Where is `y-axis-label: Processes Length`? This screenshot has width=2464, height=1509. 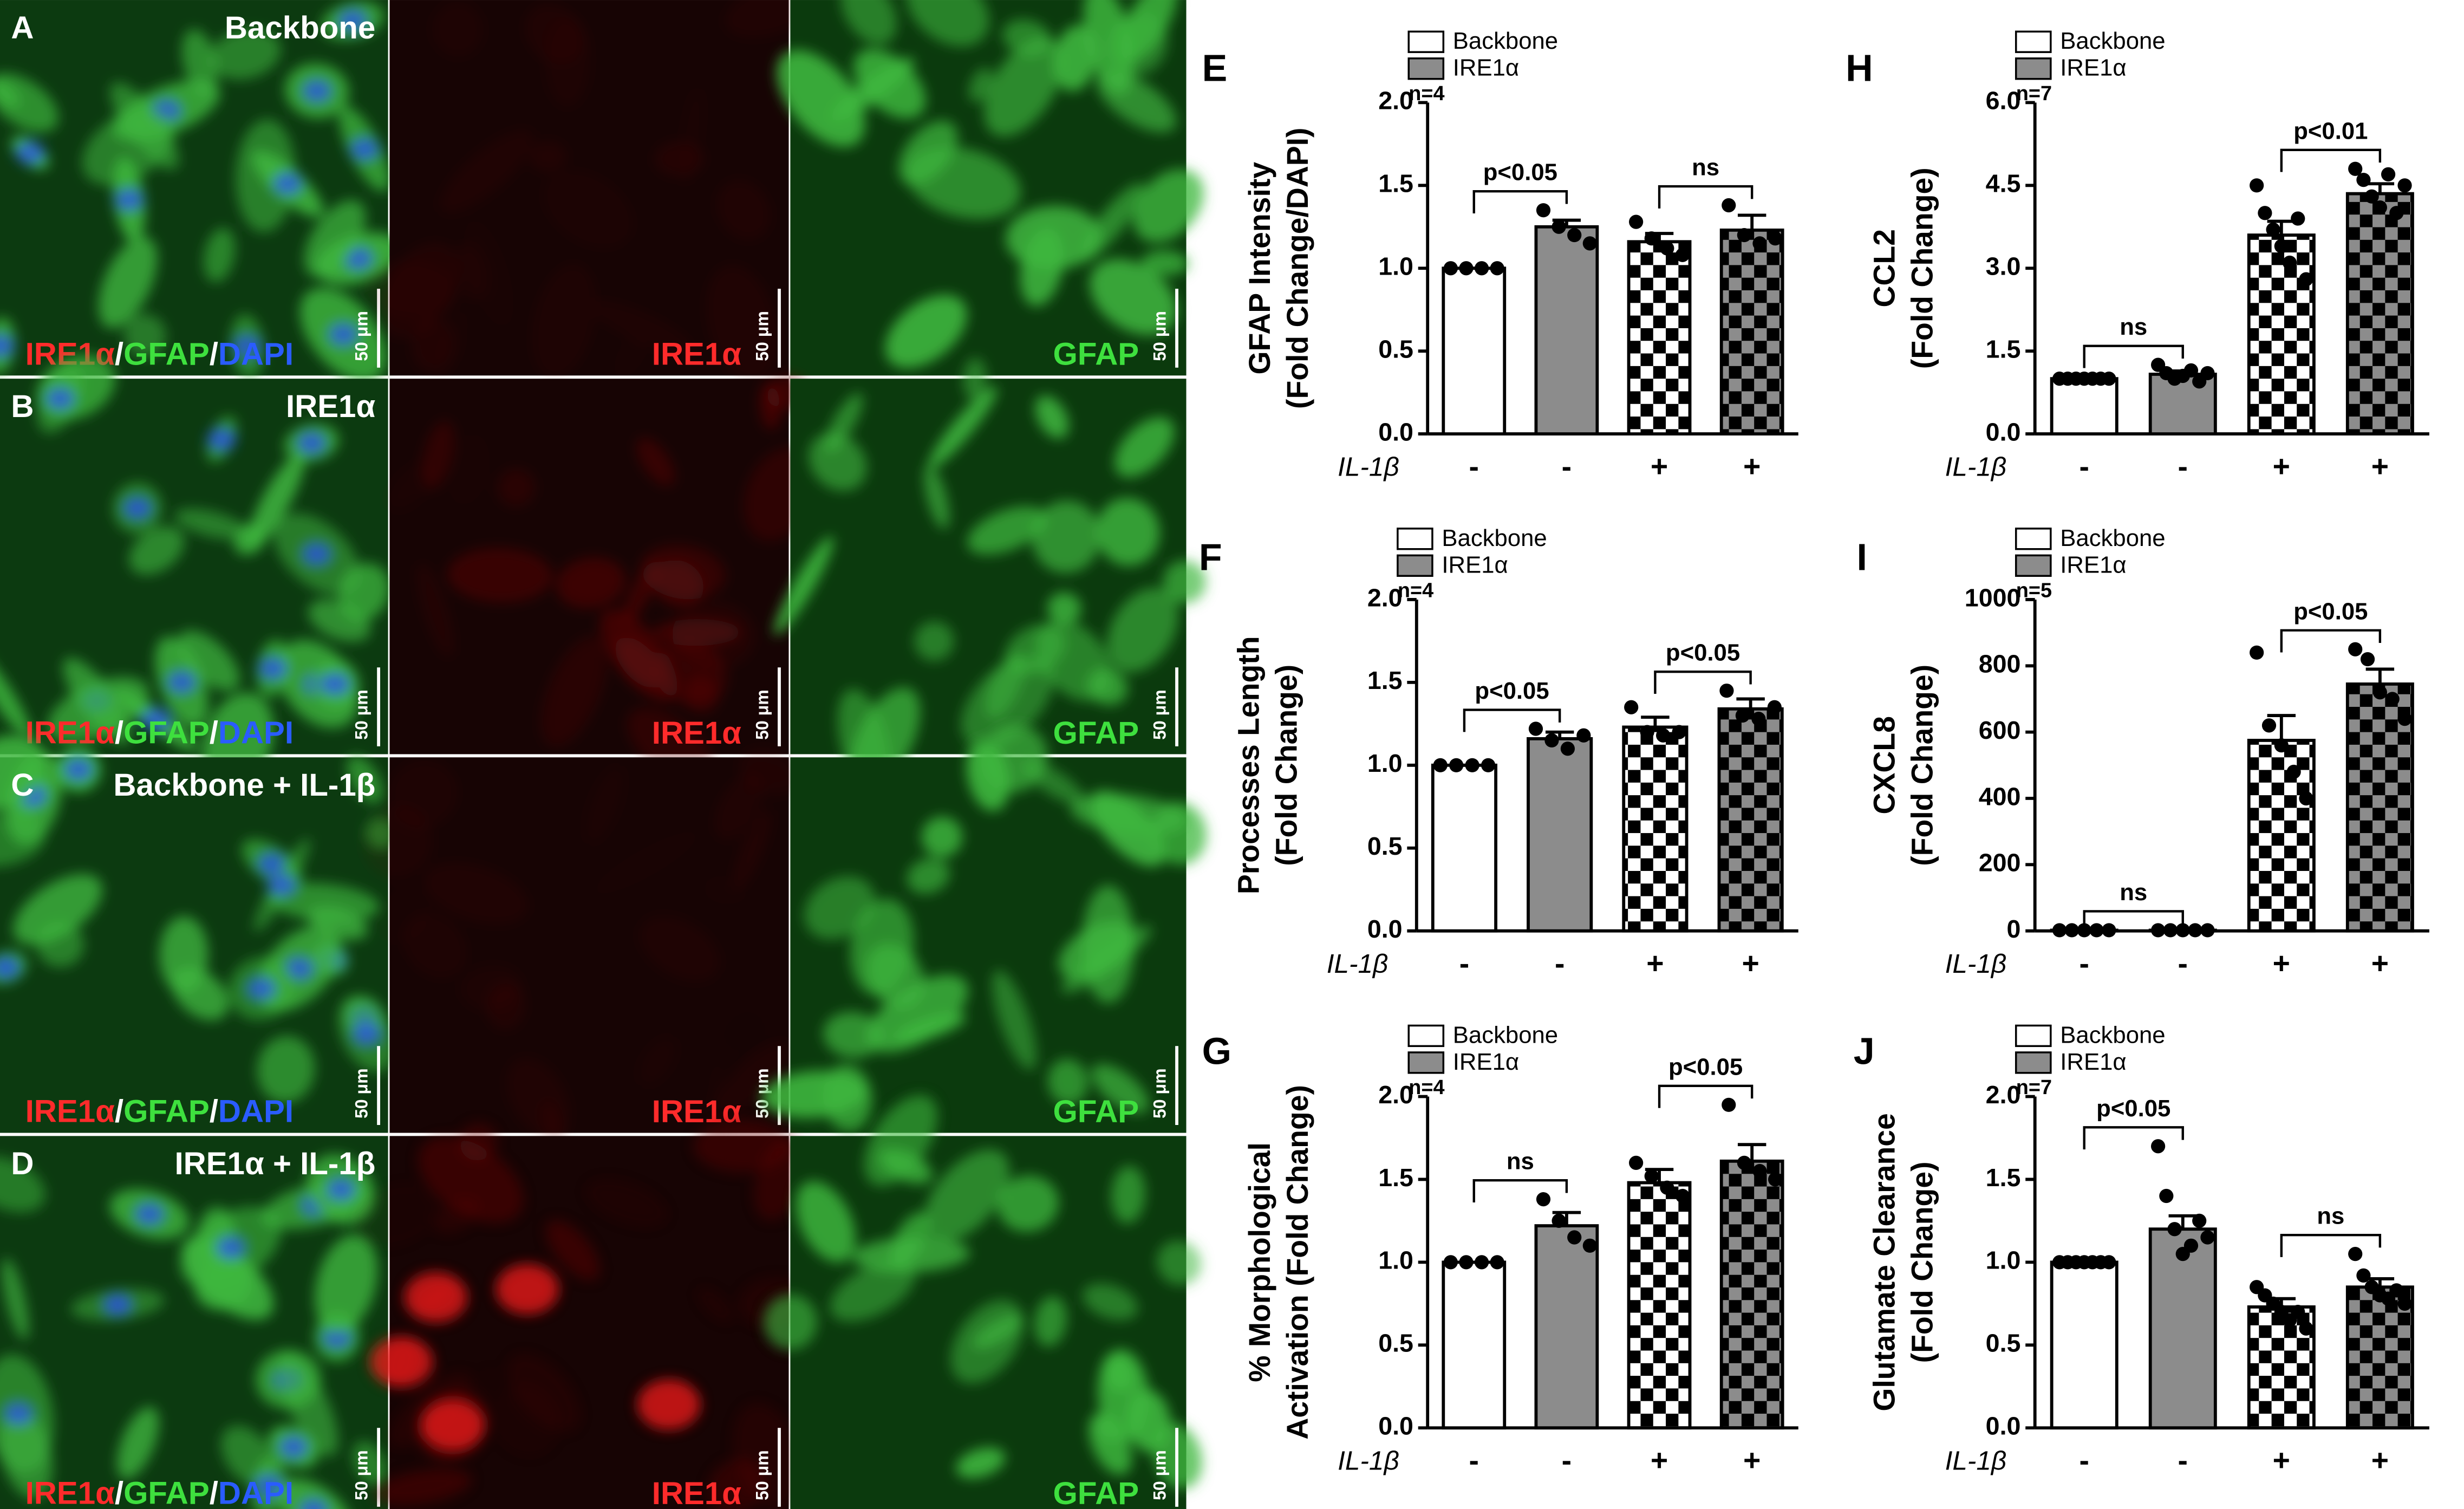 y-axis-label: Processes Length is located at coordinates (1249, 765).